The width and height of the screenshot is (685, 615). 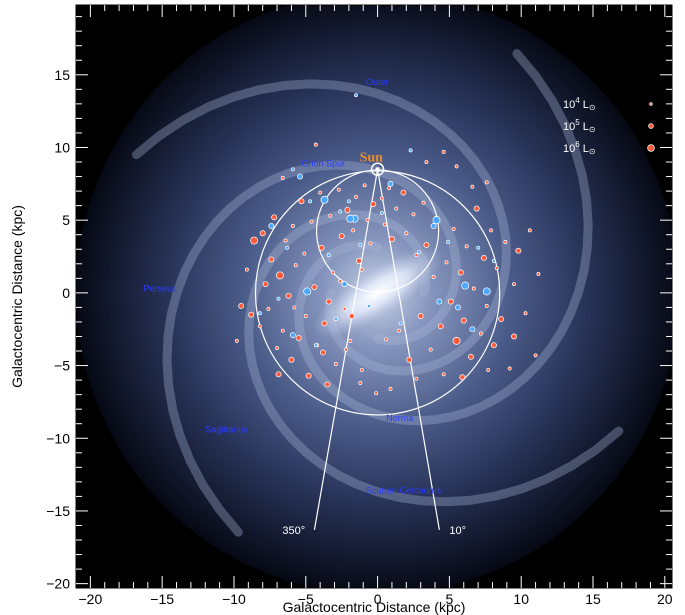 I want to click on x-tick-label: −5, so click(x=306, y=599).